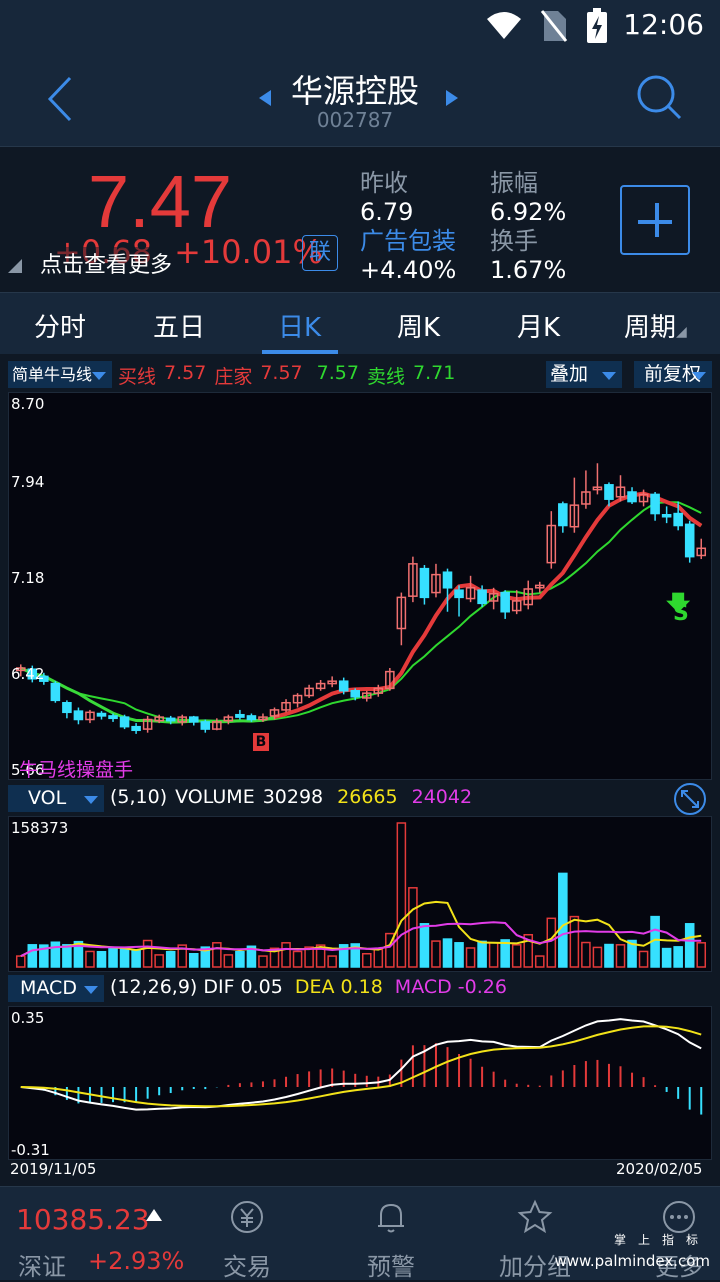 This screenshot has height=1282, width=720. I want to click on tab-weekly-k: 周K, so click(419, 328).